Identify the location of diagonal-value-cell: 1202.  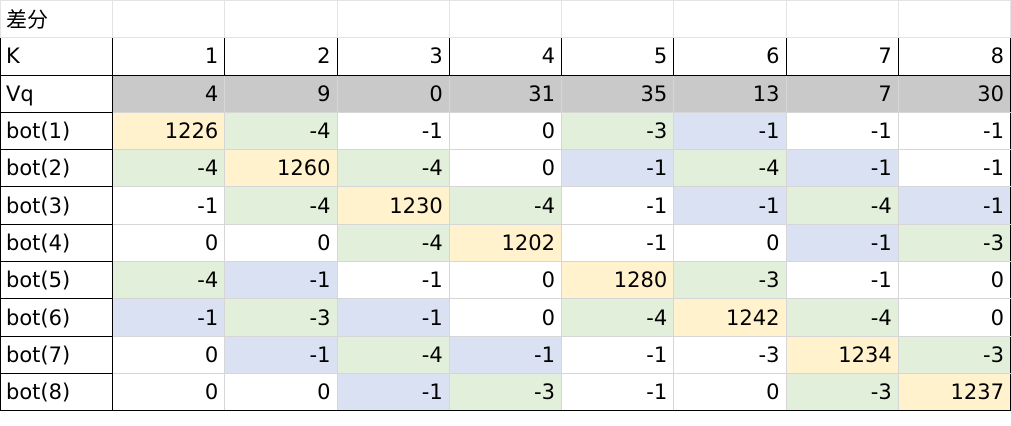
(505, 243).